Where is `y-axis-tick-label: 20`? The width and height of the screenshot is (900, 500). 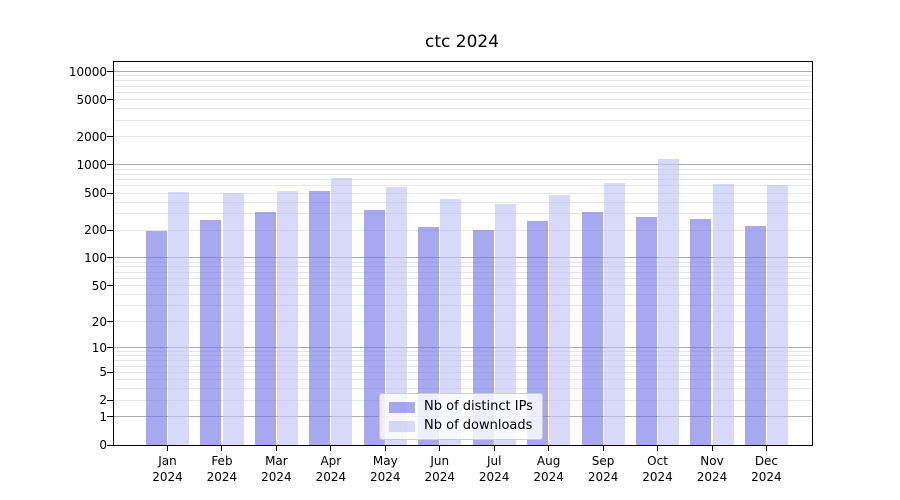 y-axis-tick-label: 20 is located at coordinates (99, 321).